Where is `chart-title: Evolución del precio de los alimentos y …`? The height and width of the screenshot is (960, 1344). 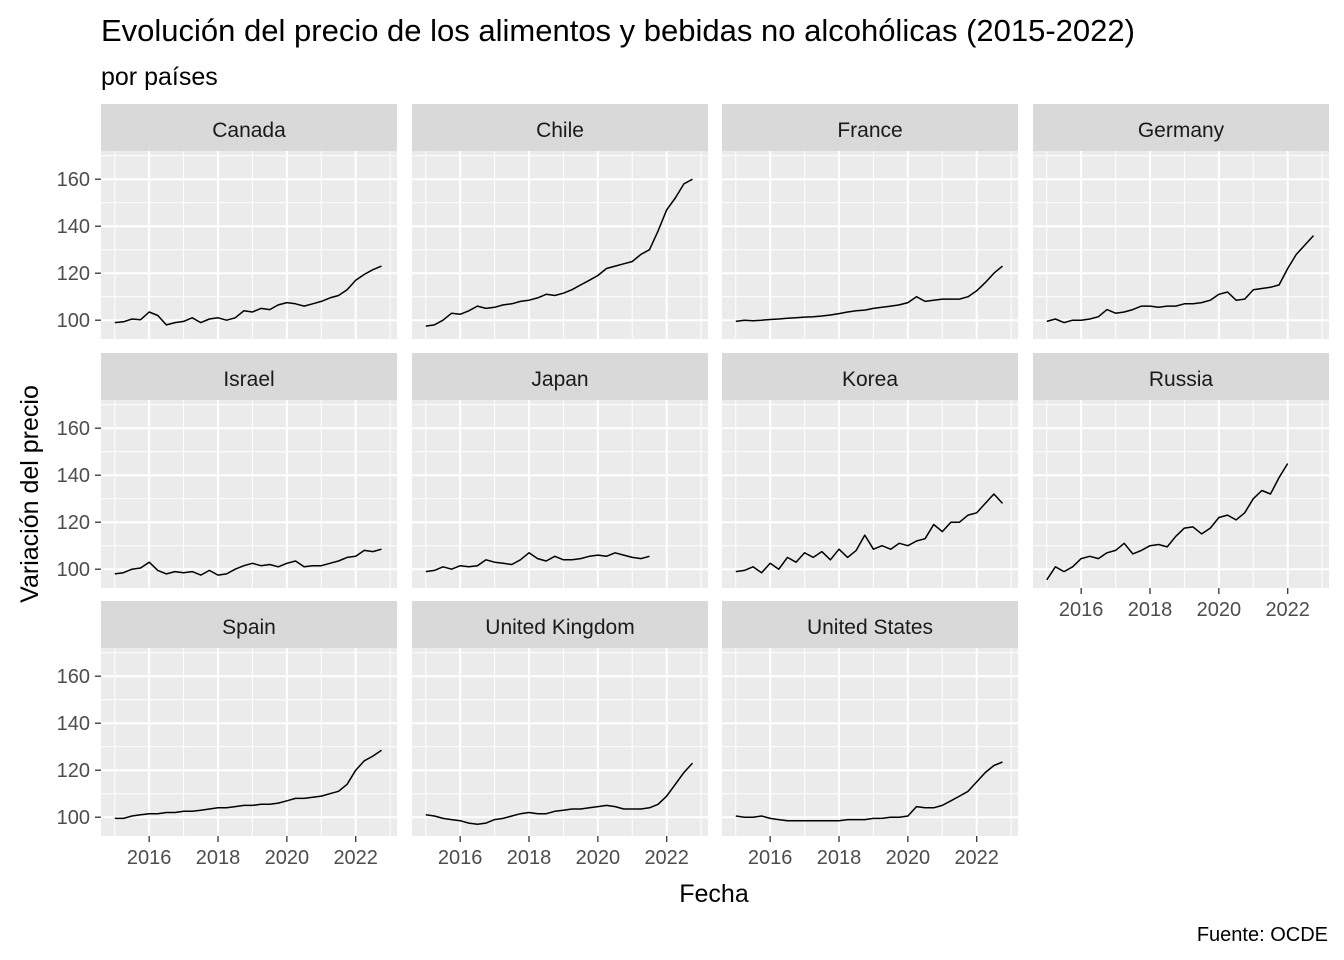
chart-title: Evolución del precio de los alimentos y … is located at coordinates (618, 30).